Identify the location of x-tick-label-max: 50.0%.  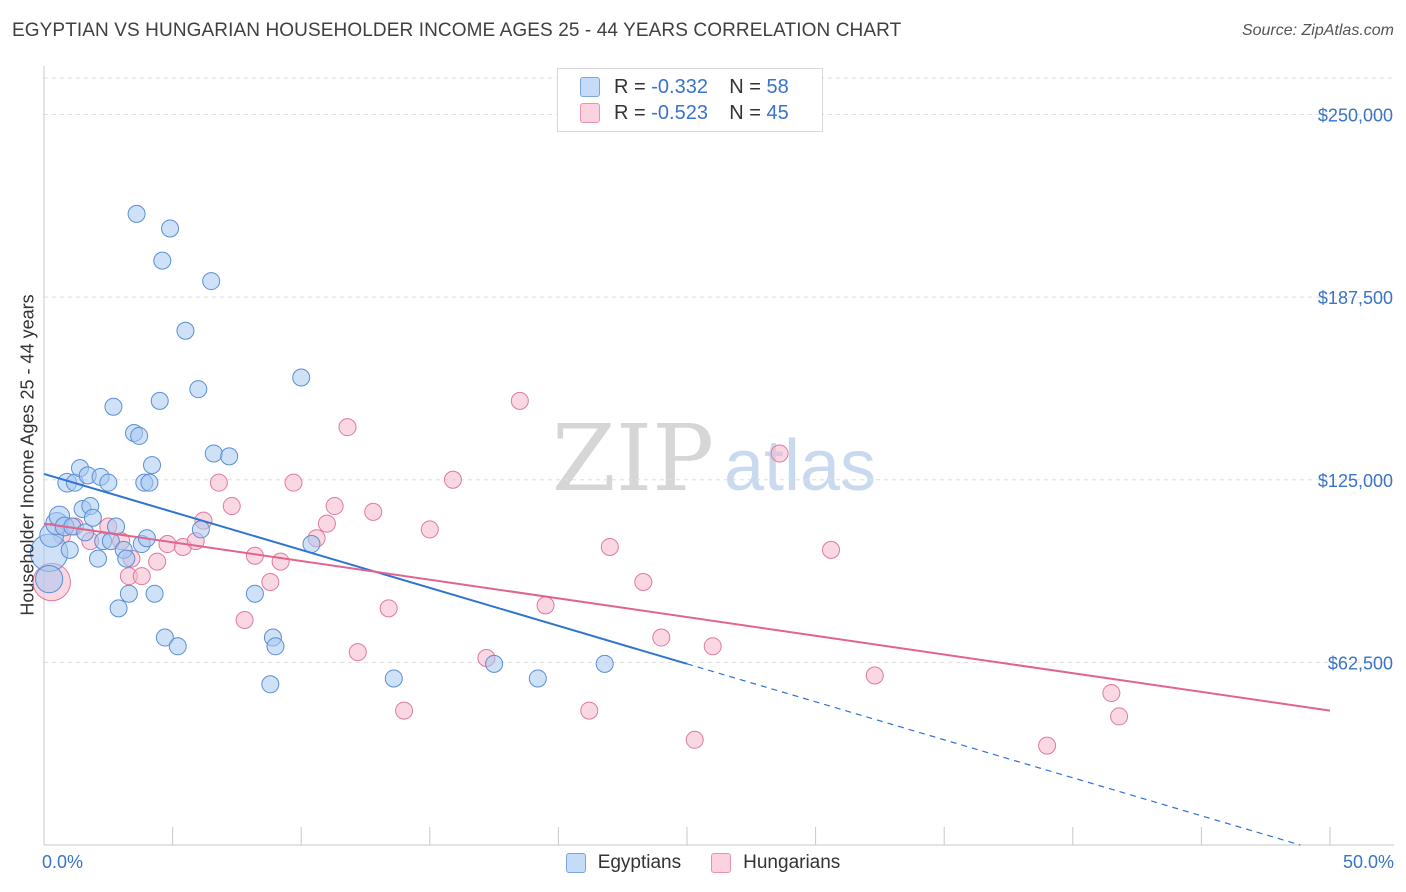
(1368, 862).